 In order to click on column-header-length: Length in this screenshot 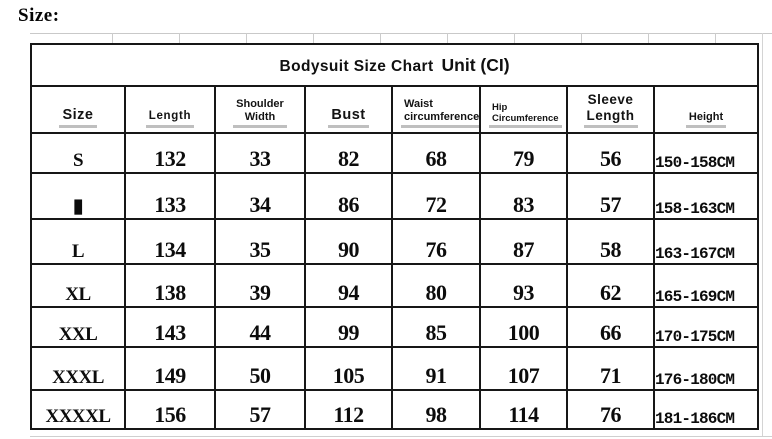, I will do `click(170, 109)`.